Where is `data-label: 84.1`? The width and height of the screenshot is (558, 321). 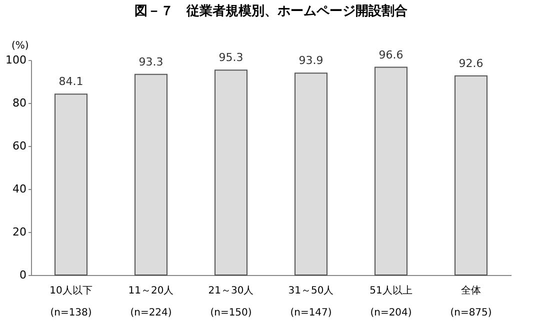 data-label: 84.1 is located at coordinates (71, 81).